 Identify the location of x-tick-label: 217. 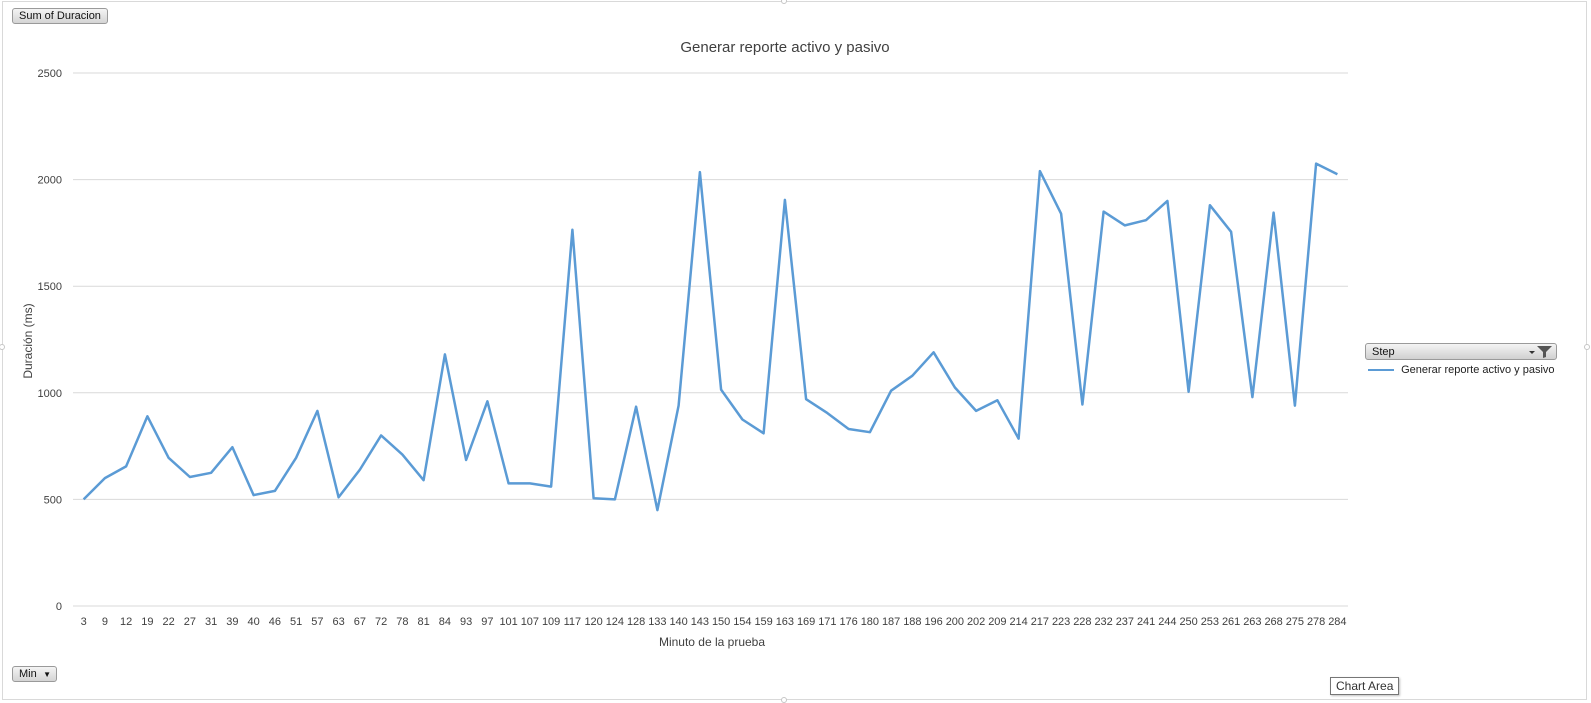
(1040, 622).